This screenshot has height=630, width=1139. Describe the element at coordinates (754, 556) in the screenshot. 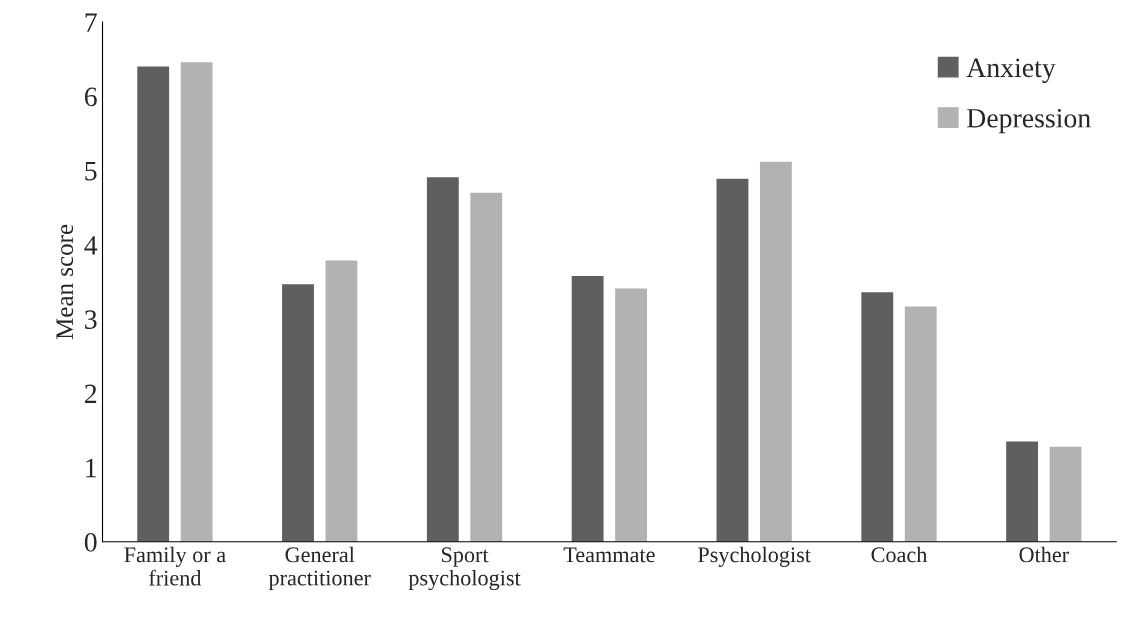

I see `x-tick-label: Psychologist` at that location.